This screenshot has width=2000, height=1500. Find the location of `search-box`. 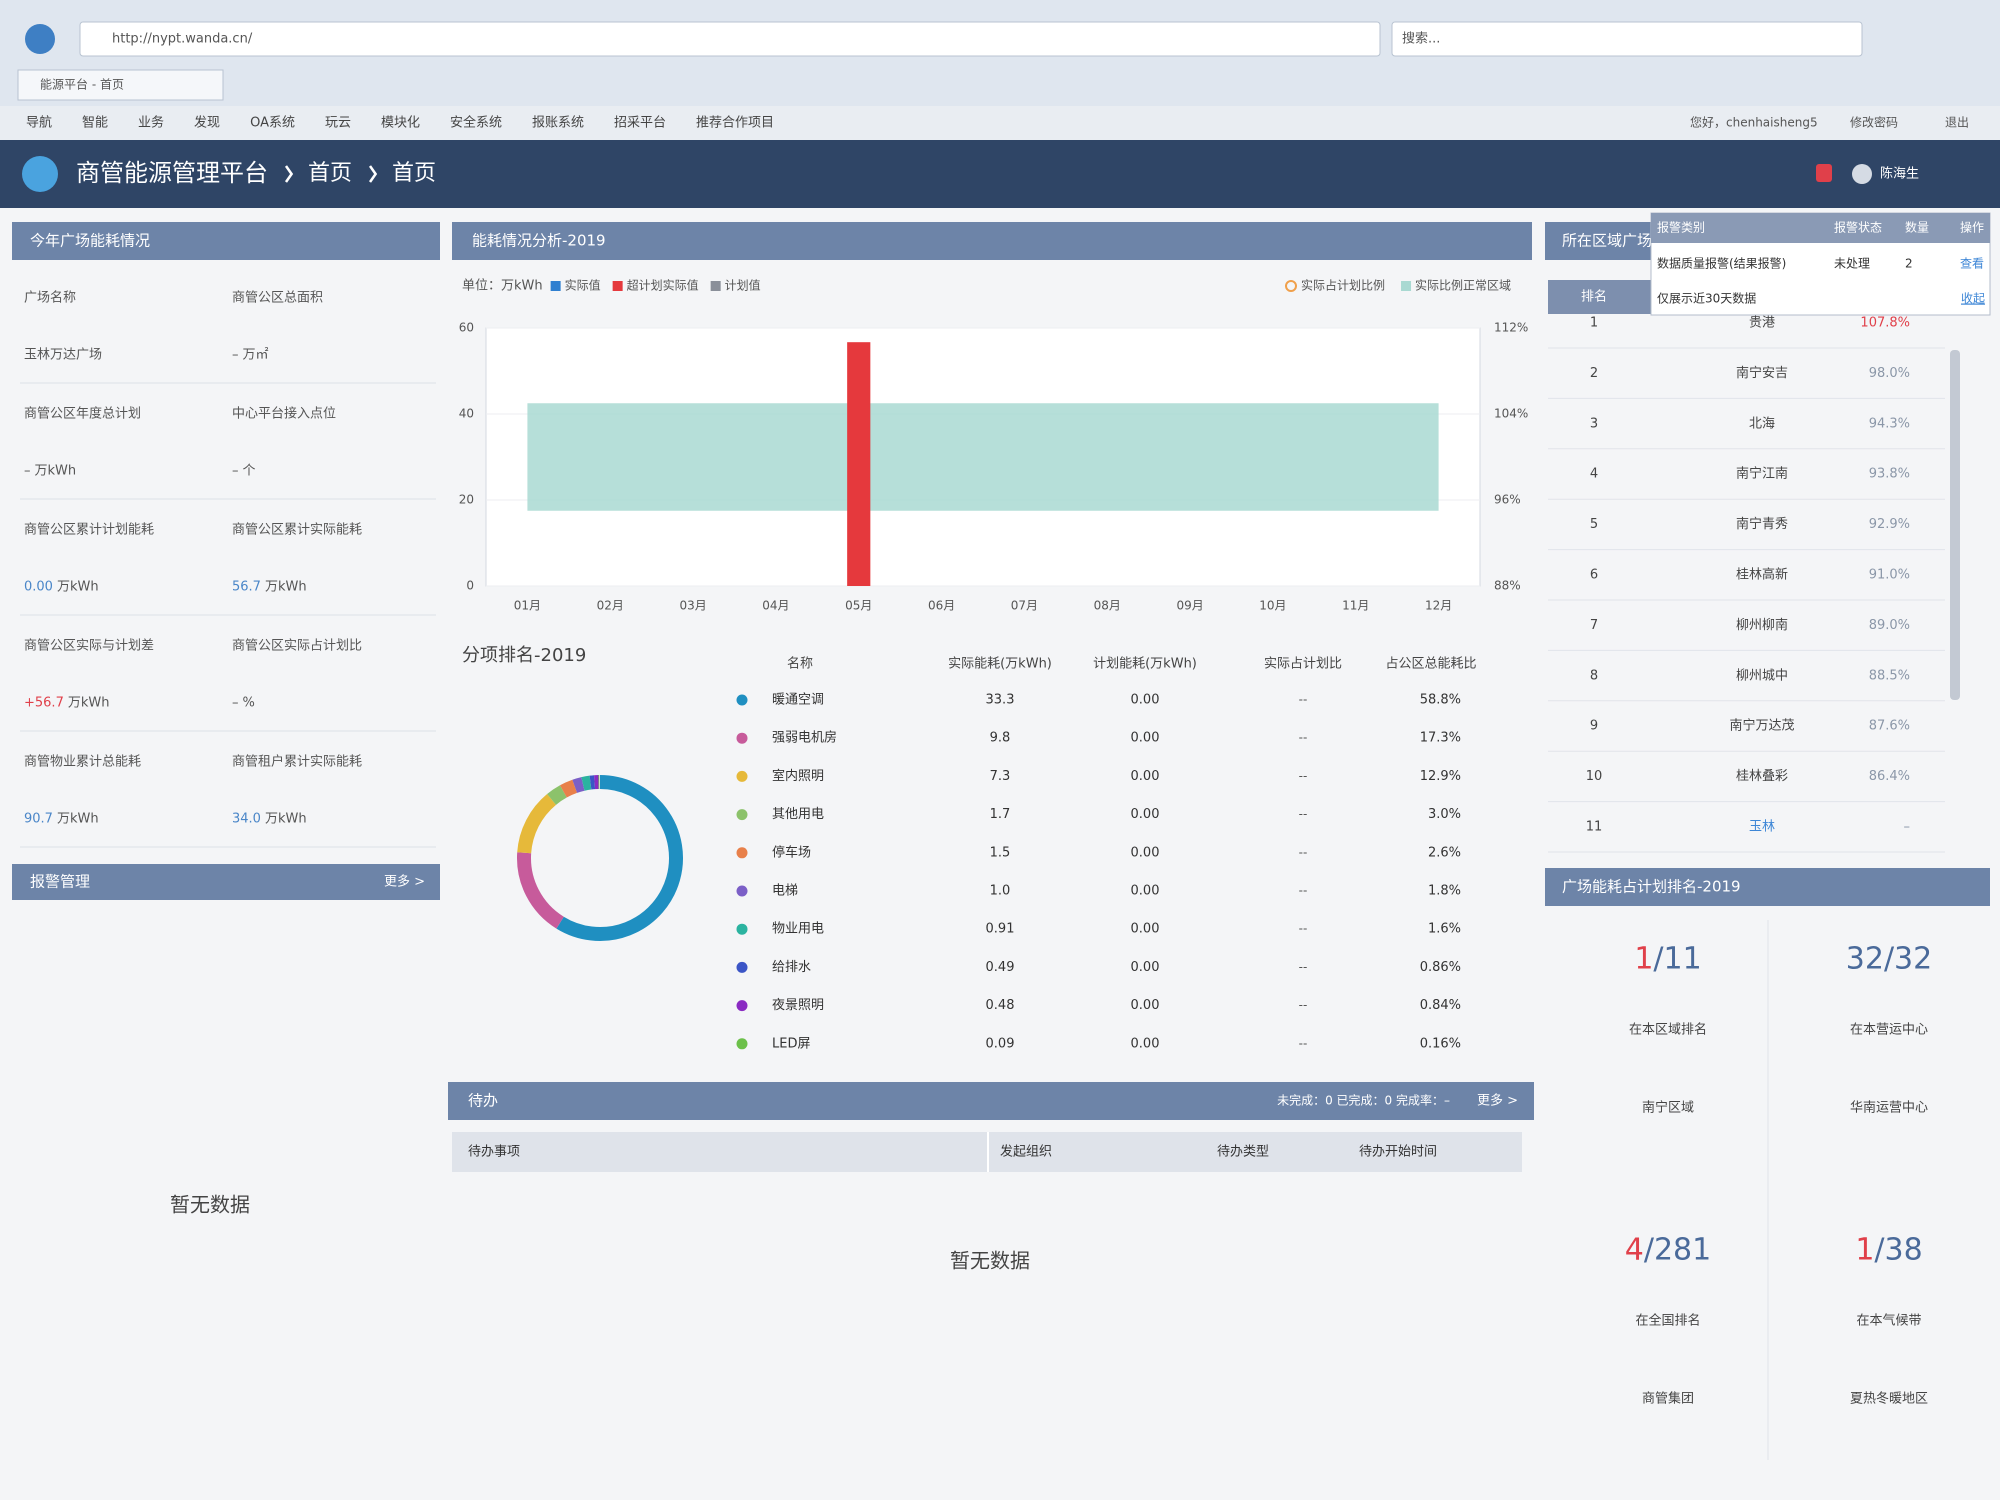

search-box is located at coordinates (1627, 39).